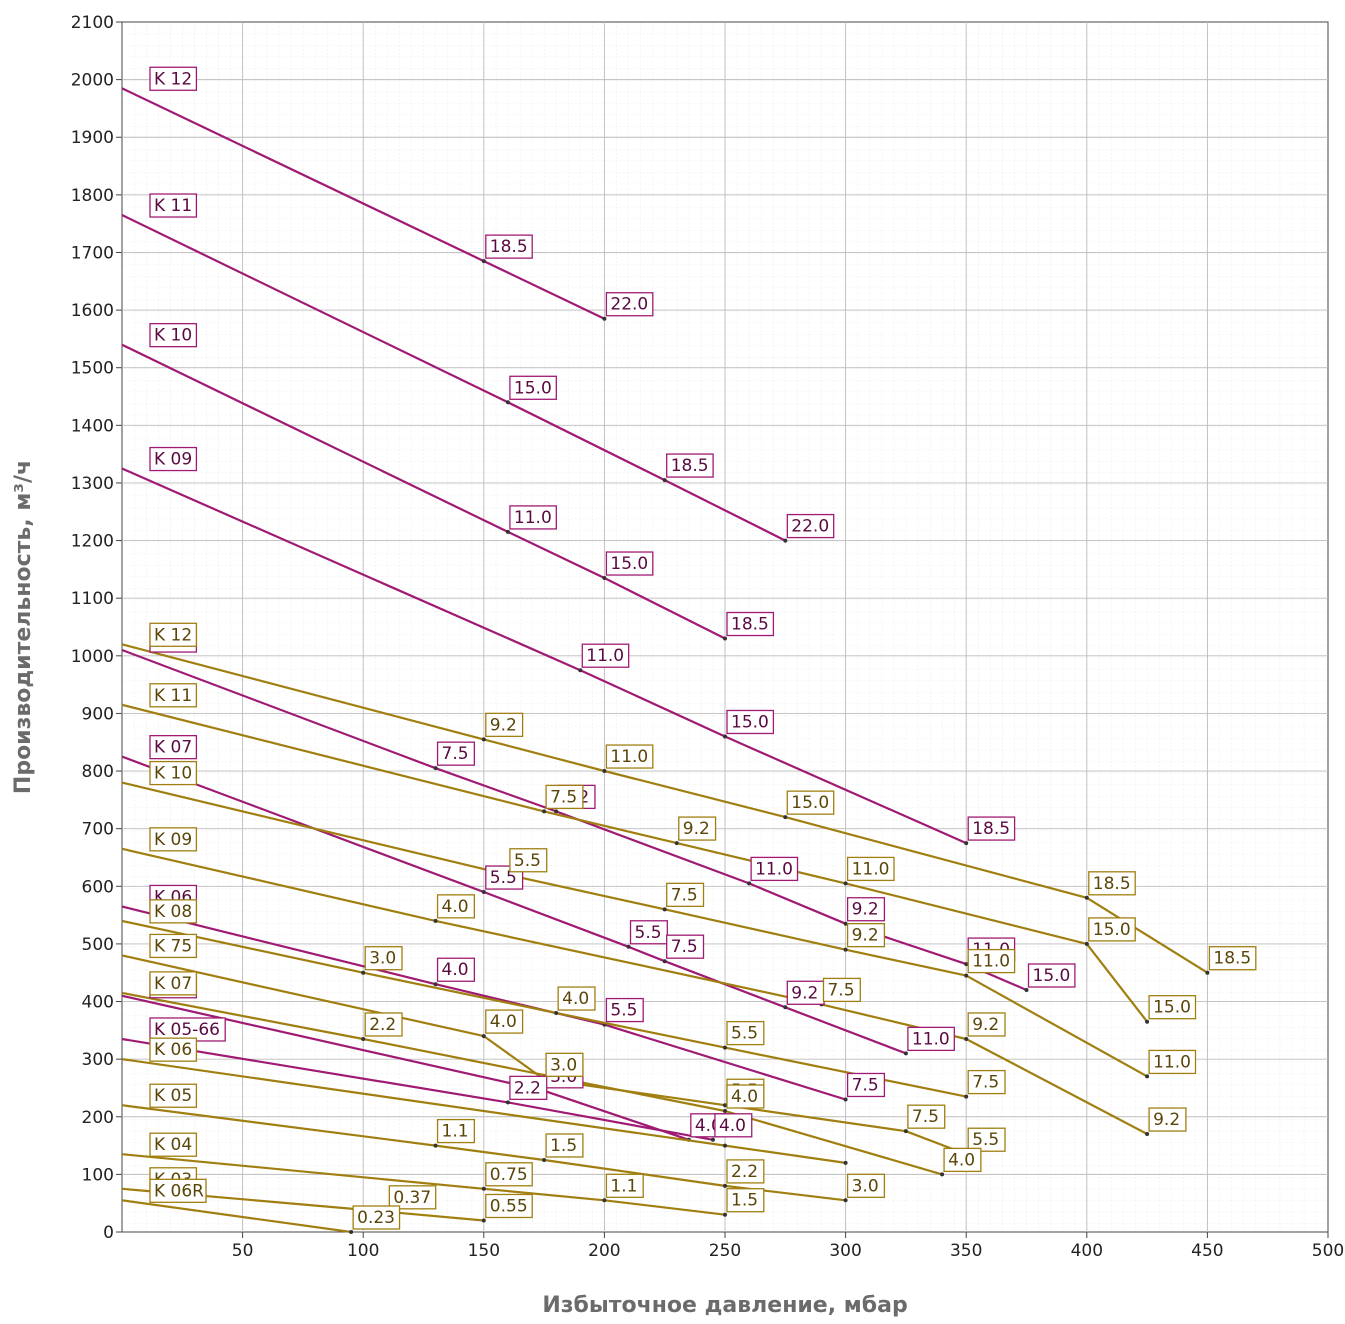 The width and height of the screenshot is (1345, 1324). What do you see at coordinates (173, 695) in the screenshot?
I see `series-name-label: K 11` at bounding box center [173, 695].